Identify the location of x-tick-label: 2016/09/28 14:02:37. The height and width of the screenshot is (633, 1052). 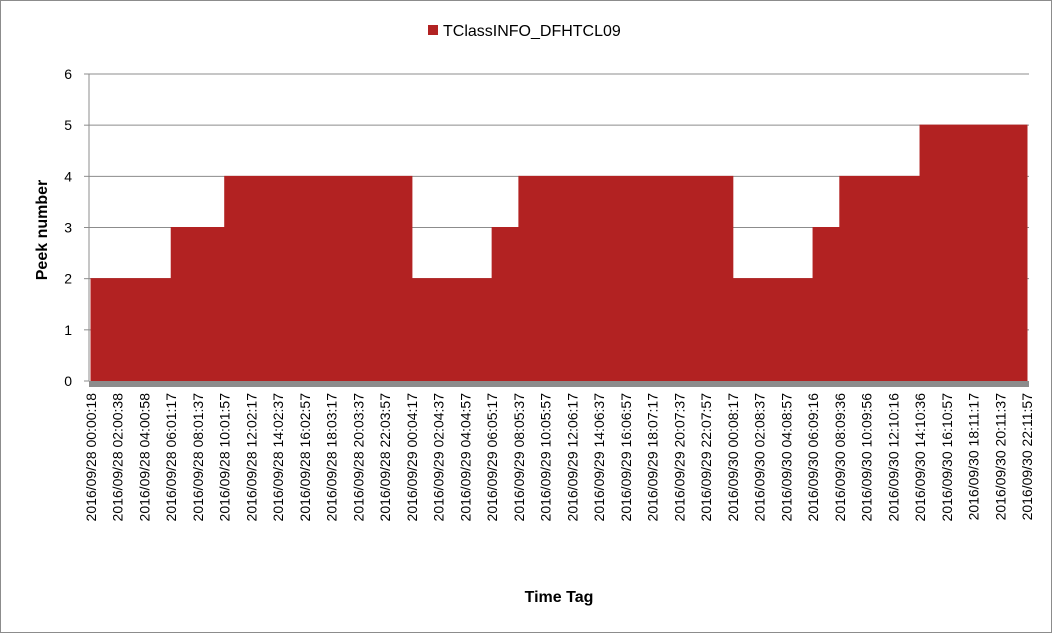
(278, 457).